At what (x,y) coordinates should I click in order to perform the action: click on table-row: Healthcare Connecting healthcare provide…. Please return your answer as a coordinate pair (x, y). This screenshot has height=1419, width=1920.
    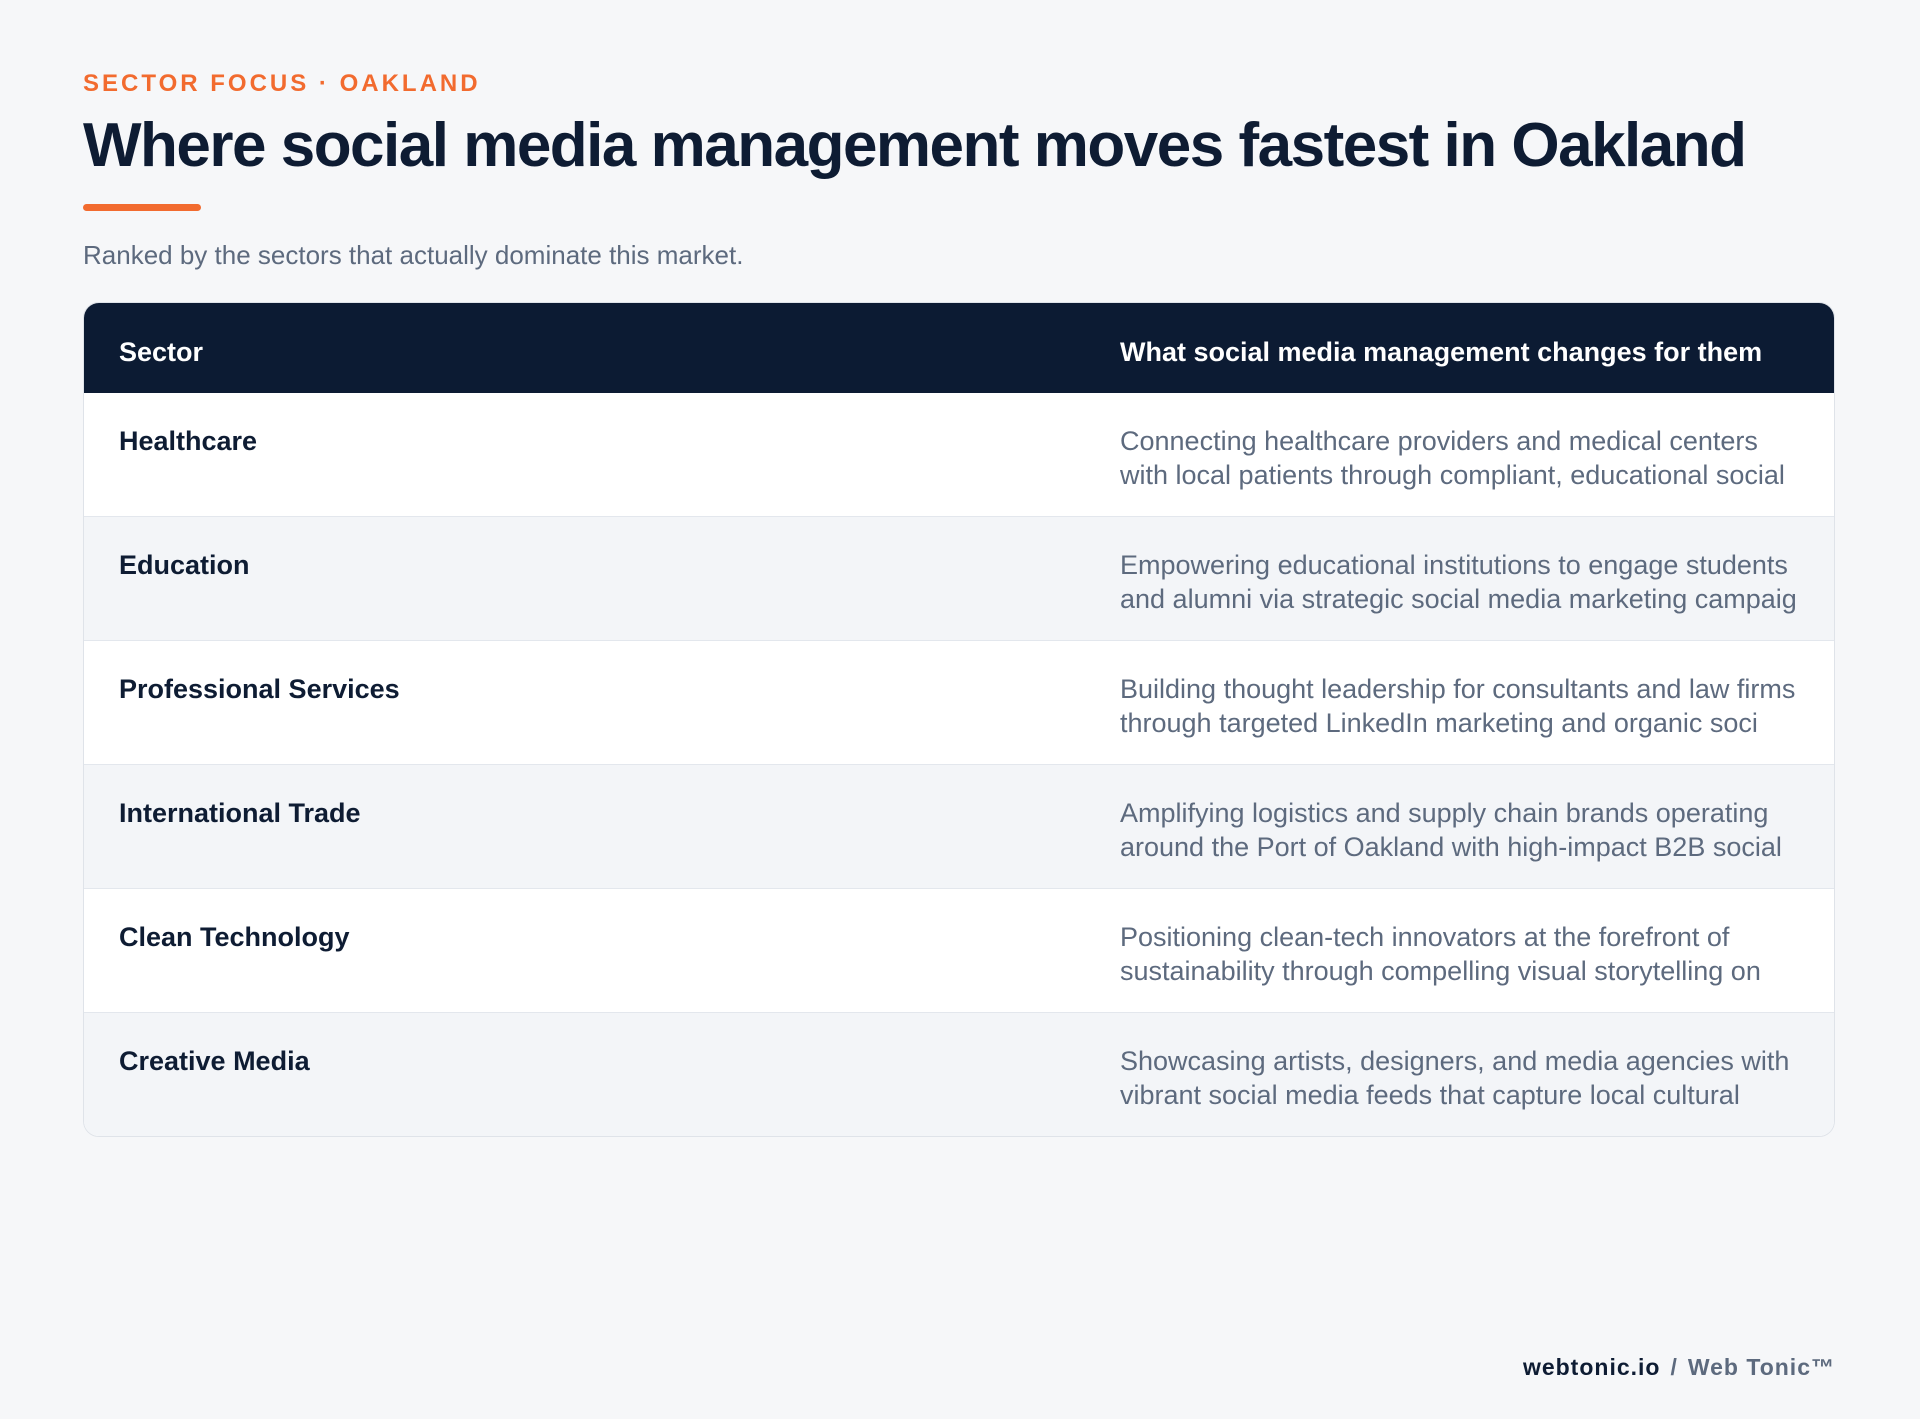
    Looking at the image, I should click on (959, 455).